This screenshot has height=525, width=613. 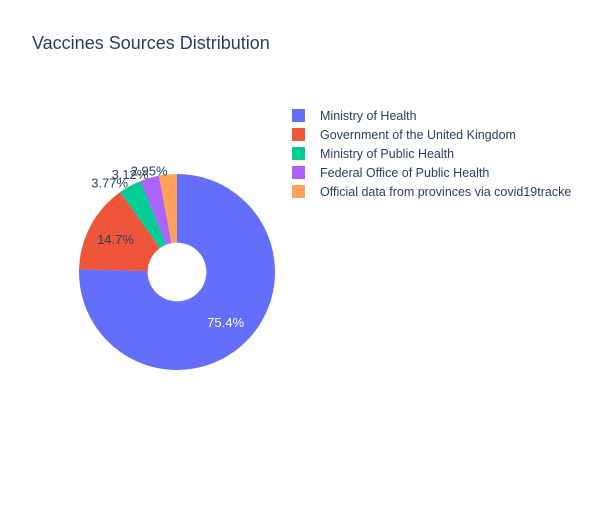 I want to click on legend-label: Government of the United Kingdom, so click(x=418, y=134).